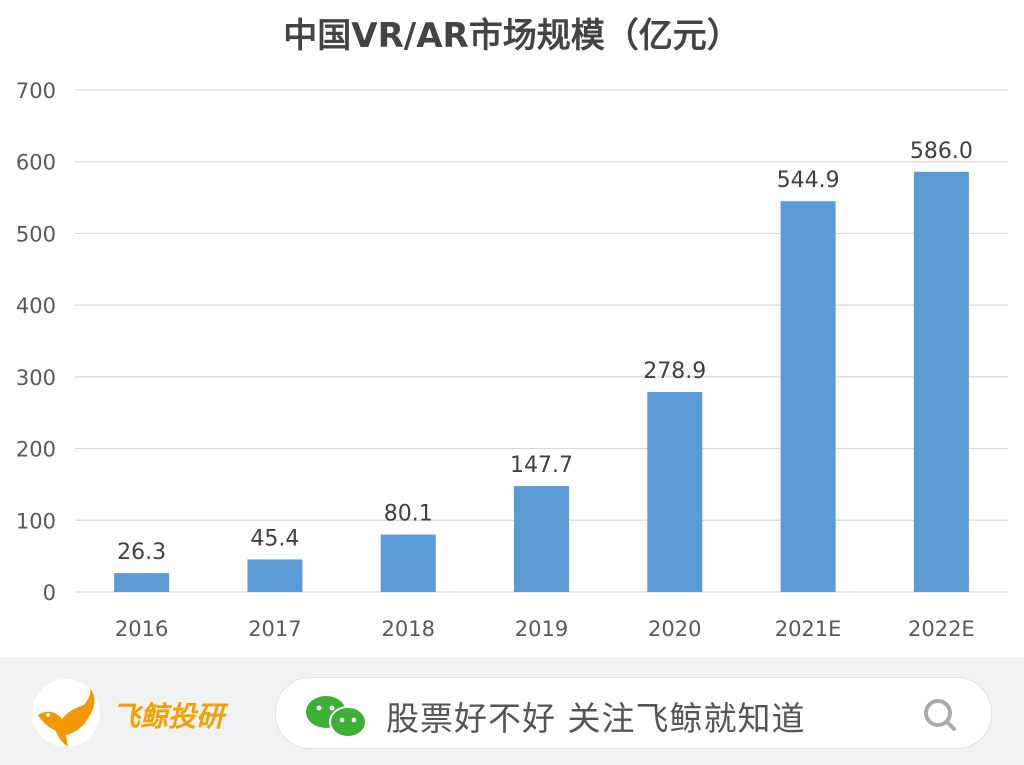 The width and height of the screenshot is (1024, 765). I want to click on brand-name: 飞鲸投研, so click(168, 716).